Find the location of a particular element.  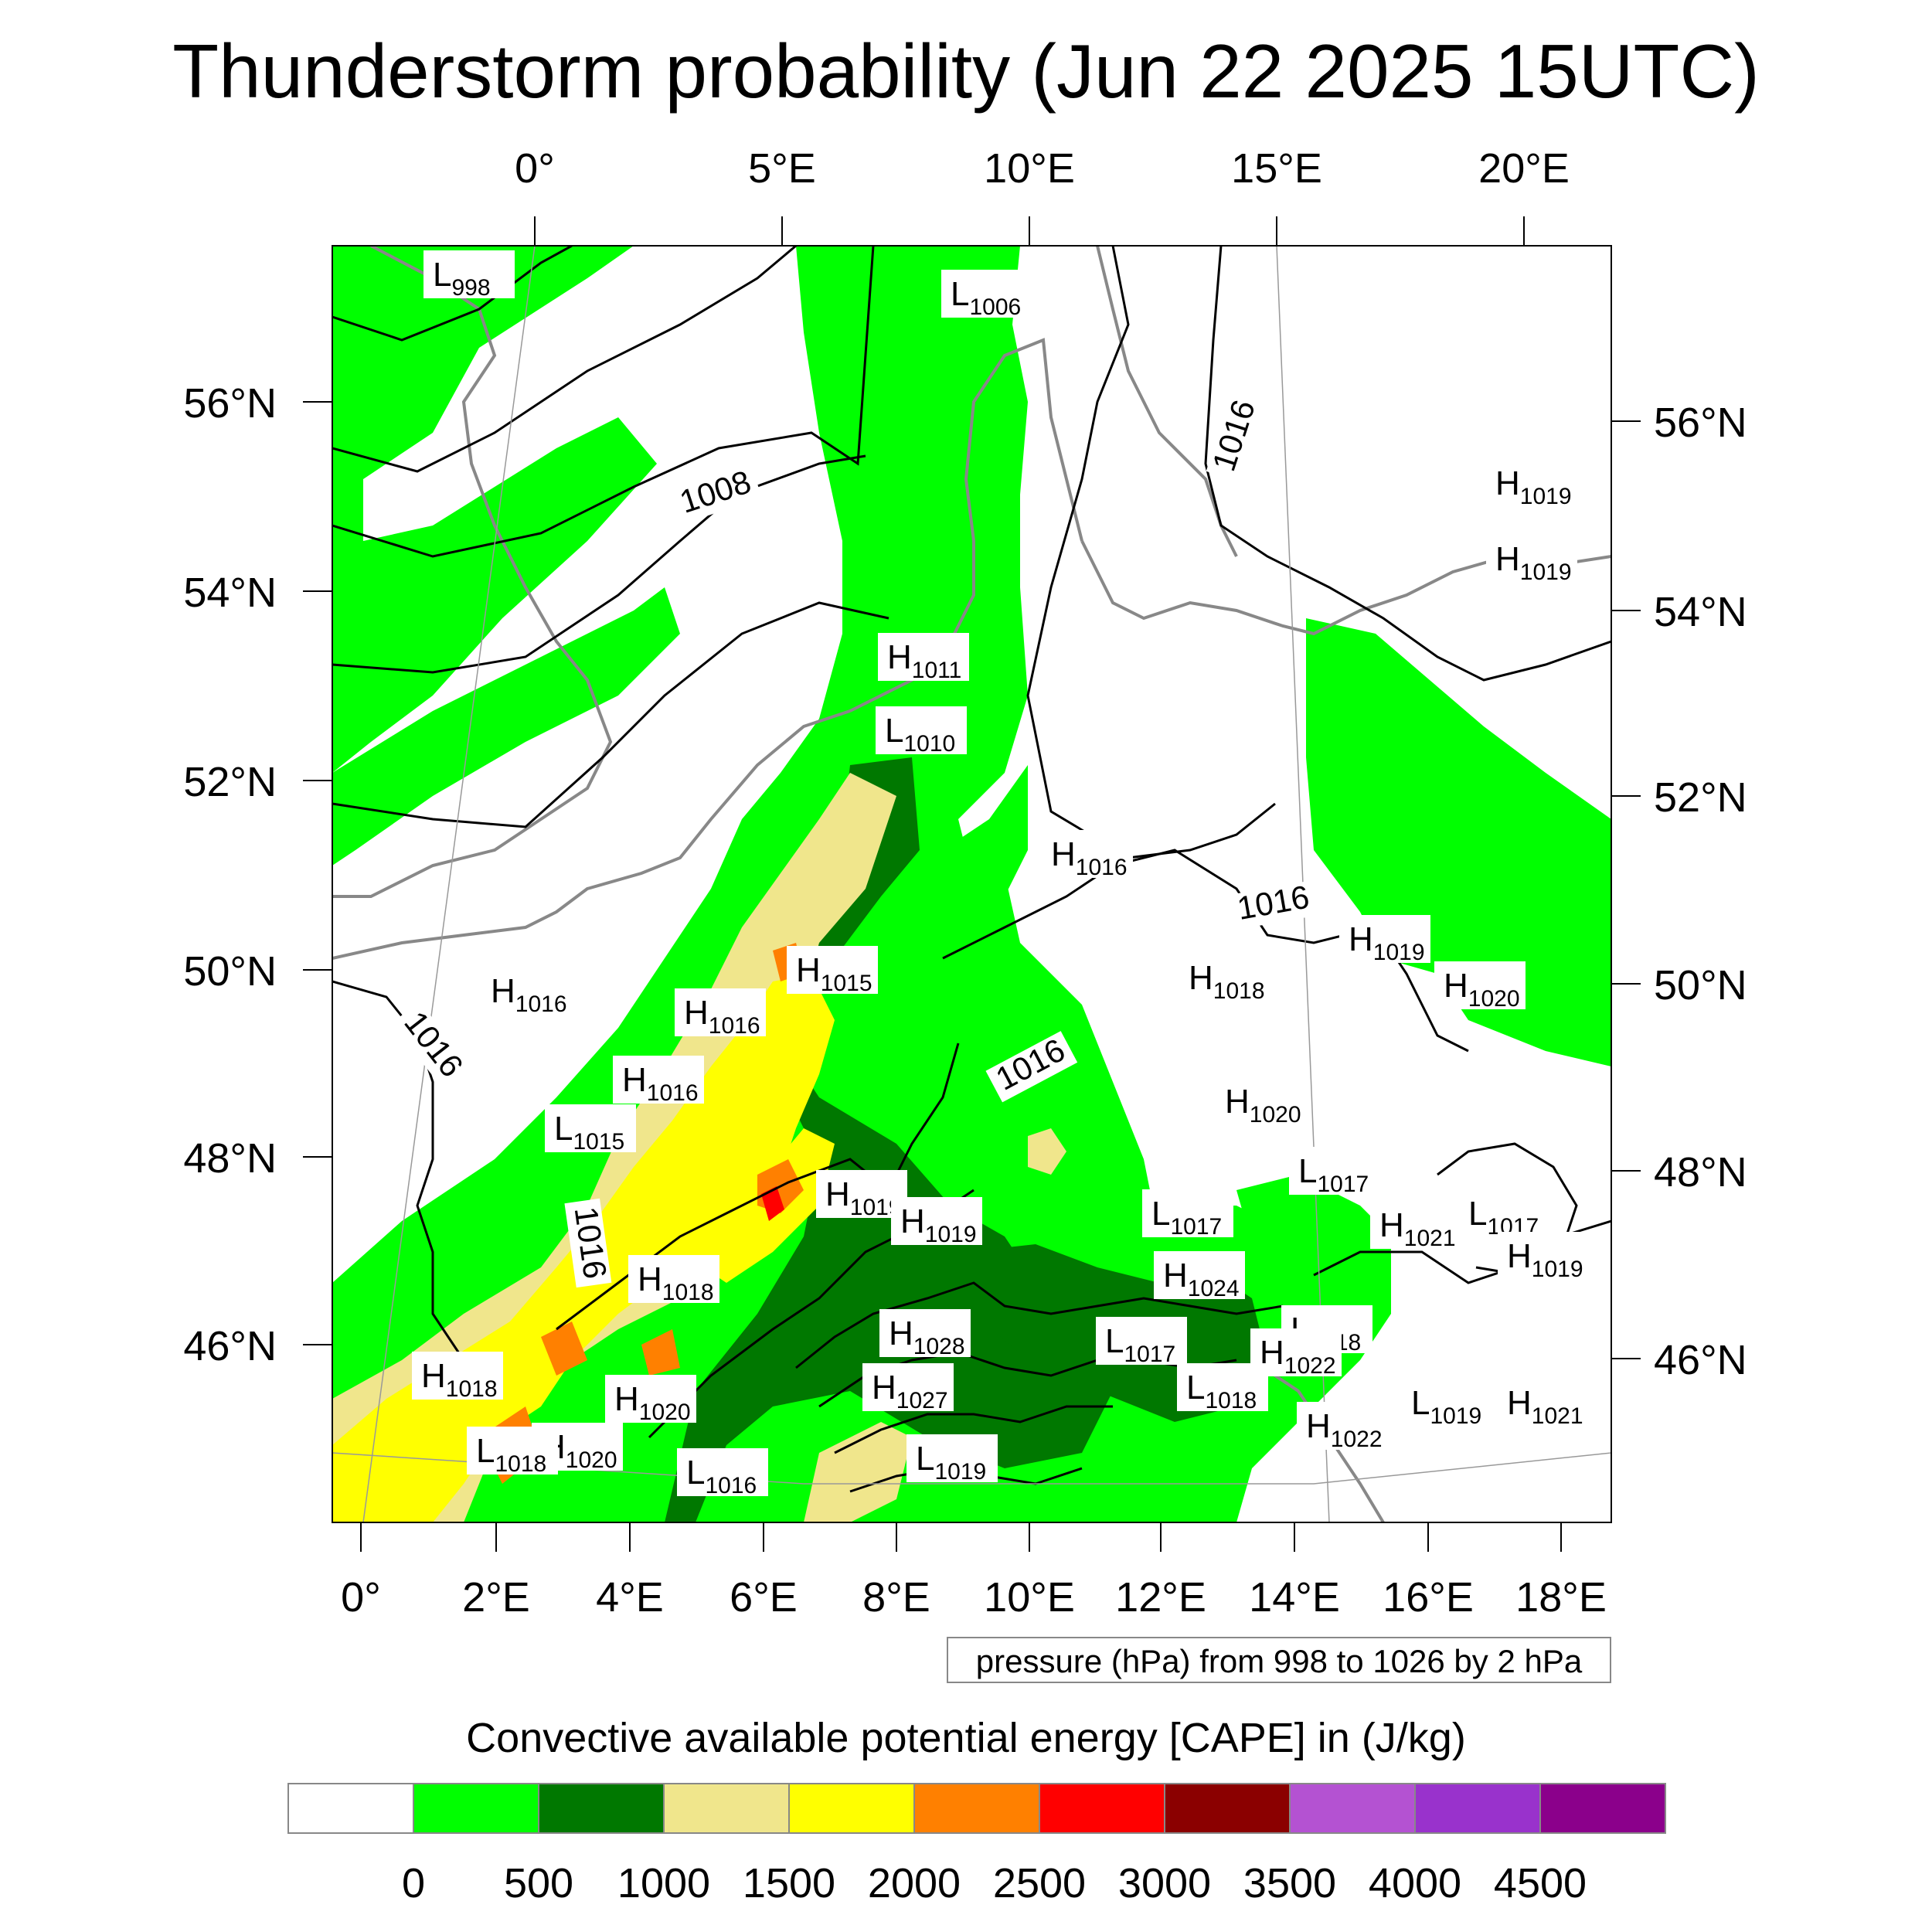

high-pressure-center: H1021 is located at coordinates (1416, 1226).